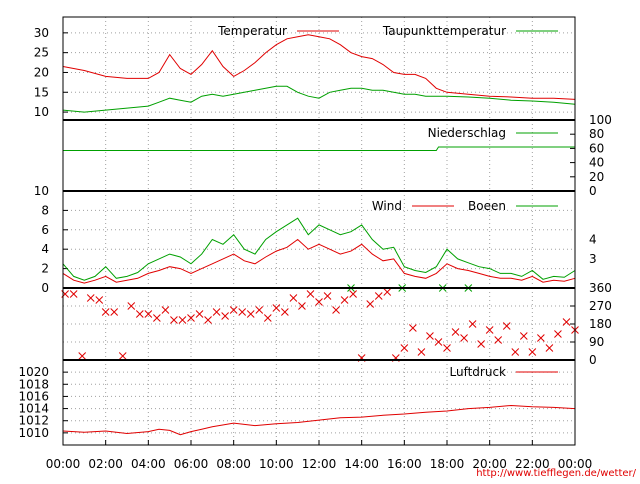  Describe the element at coordinates (33, 409) in the screenshot. I see `y-tick-label: 1014` at that location.